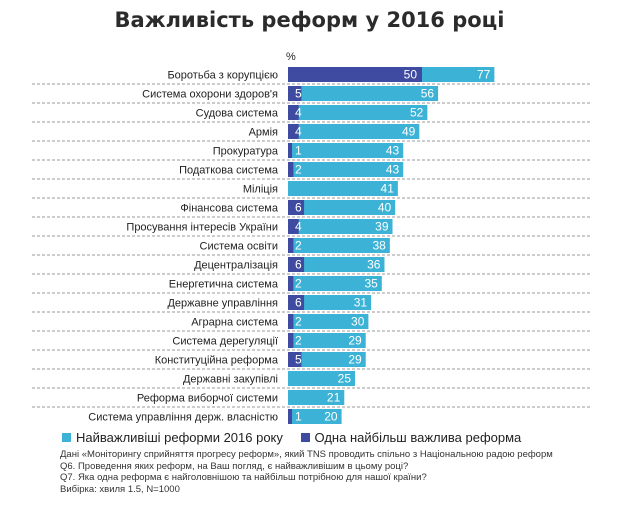  What do you see at coordinates (309, 20) in the screenshot?
I see `chart-title: Важливість реформ у 2016 році` at bounding box center [309, 20].